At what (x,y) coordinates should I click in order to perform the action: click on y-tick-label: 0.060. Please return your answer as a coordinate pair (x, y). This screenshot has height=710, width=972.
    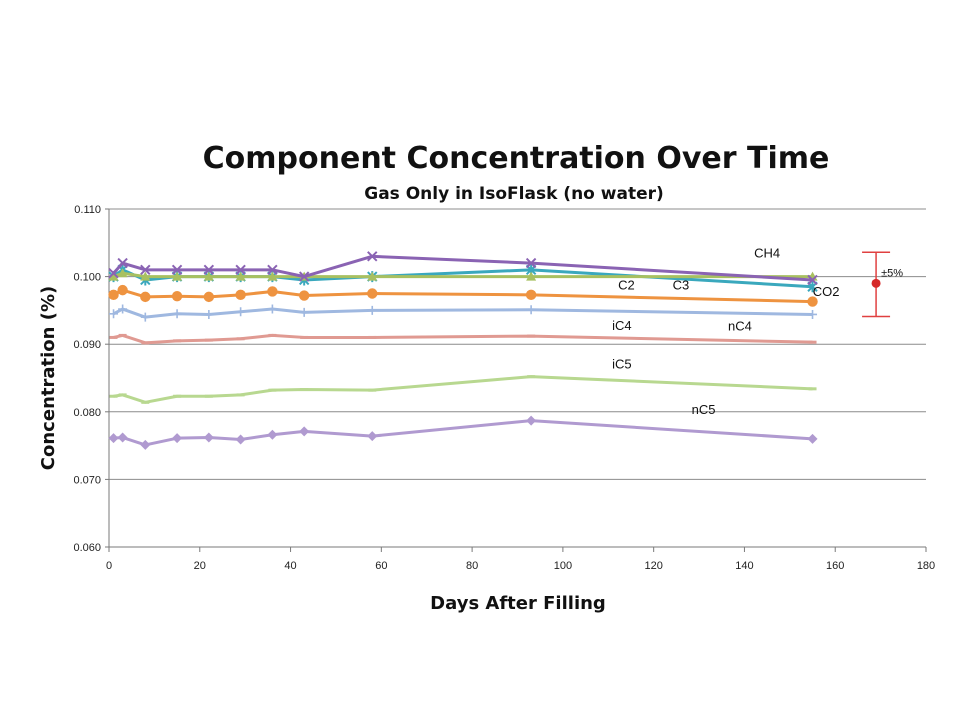
    Looking at the image, I should click on (87, 548).